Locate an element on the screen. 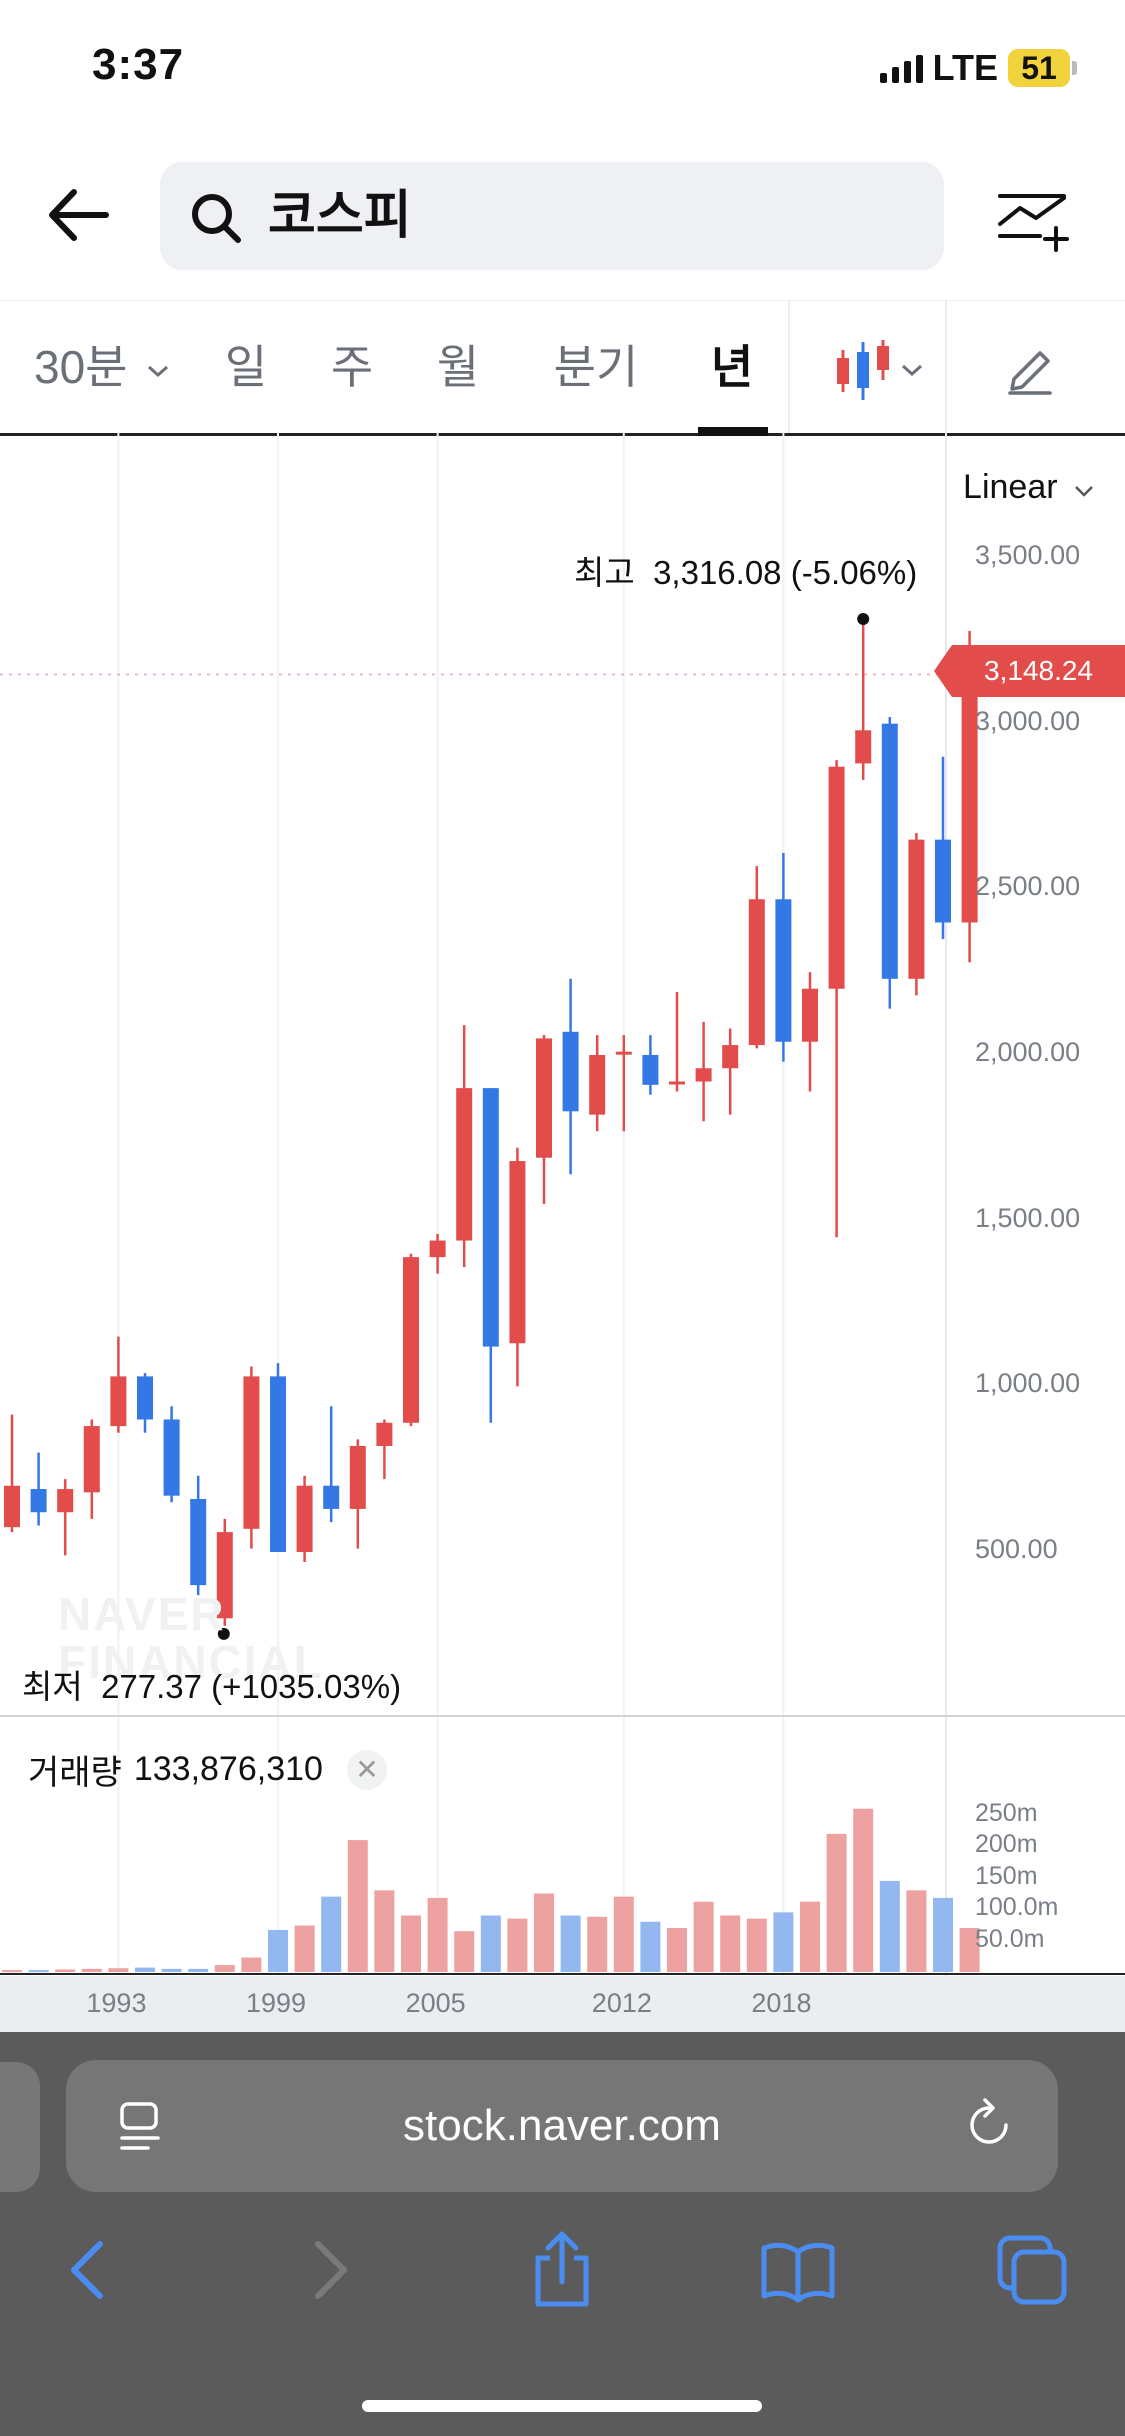 This screenshot has width=1125, height=2436. candle-2010 is located at coordinates (570, 1071).